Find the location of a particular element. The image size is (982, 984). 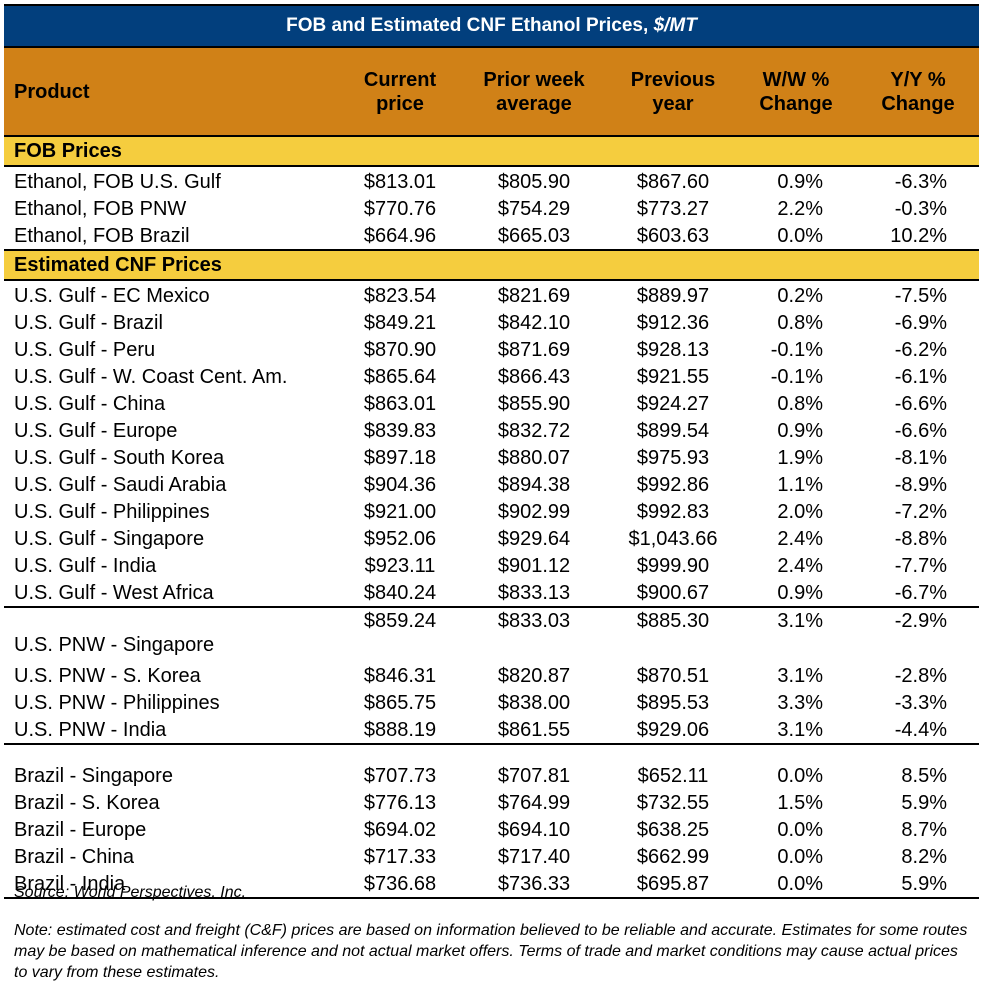

cell-ww-change: -0.1% is located at coordinates (796, 377).